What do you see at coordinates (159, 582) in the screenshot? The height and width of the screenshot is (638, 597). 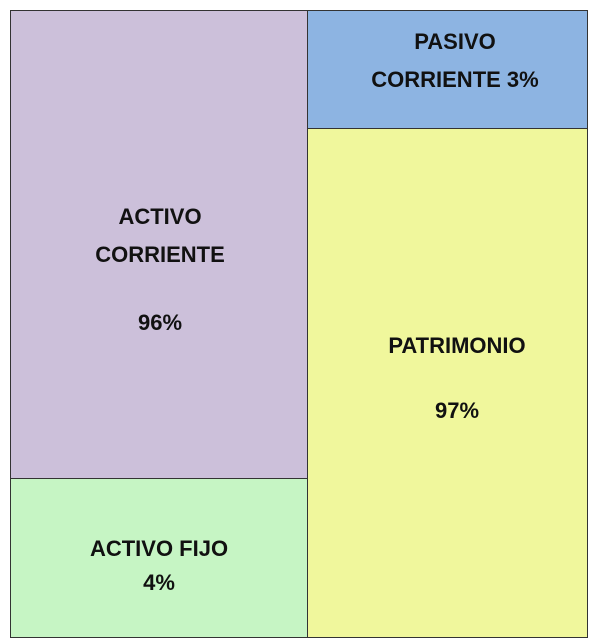 I see `block-value: 4%` at bounding box center [159, 582].